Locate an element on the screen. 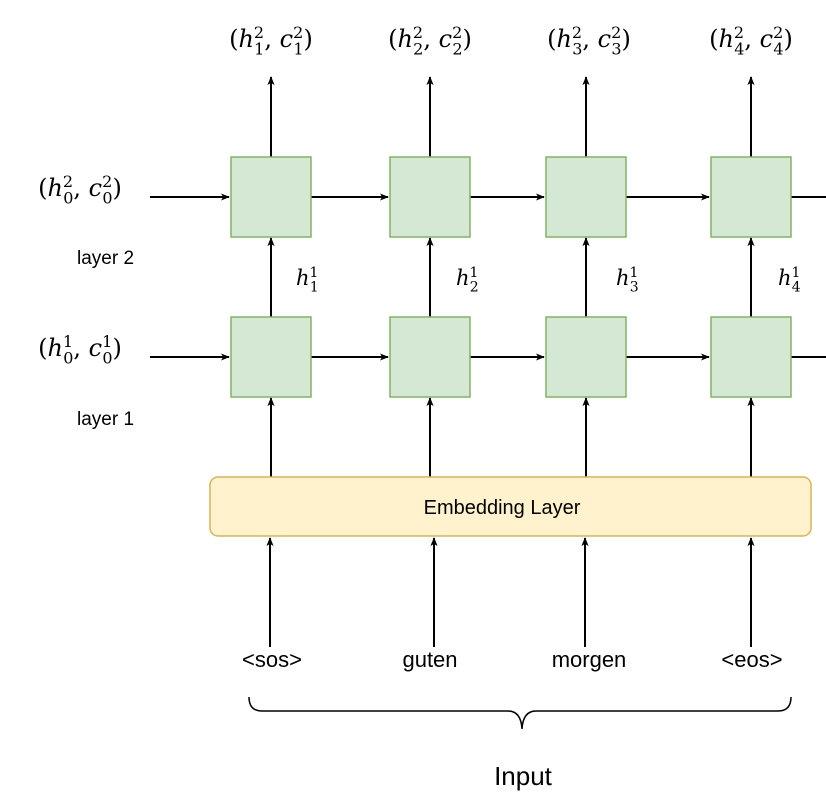 The image size is (826, 808). embedding-layer-label: Embedding Layer is located at coordinates (502, 508).